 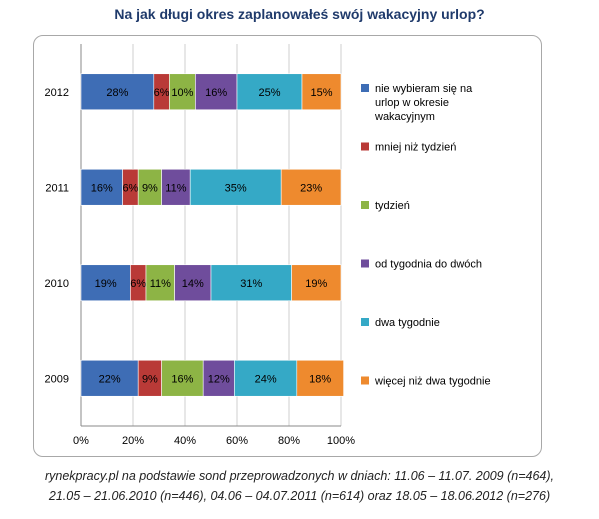 I want to click on data-label: 15%, so click(x=321, y=93).